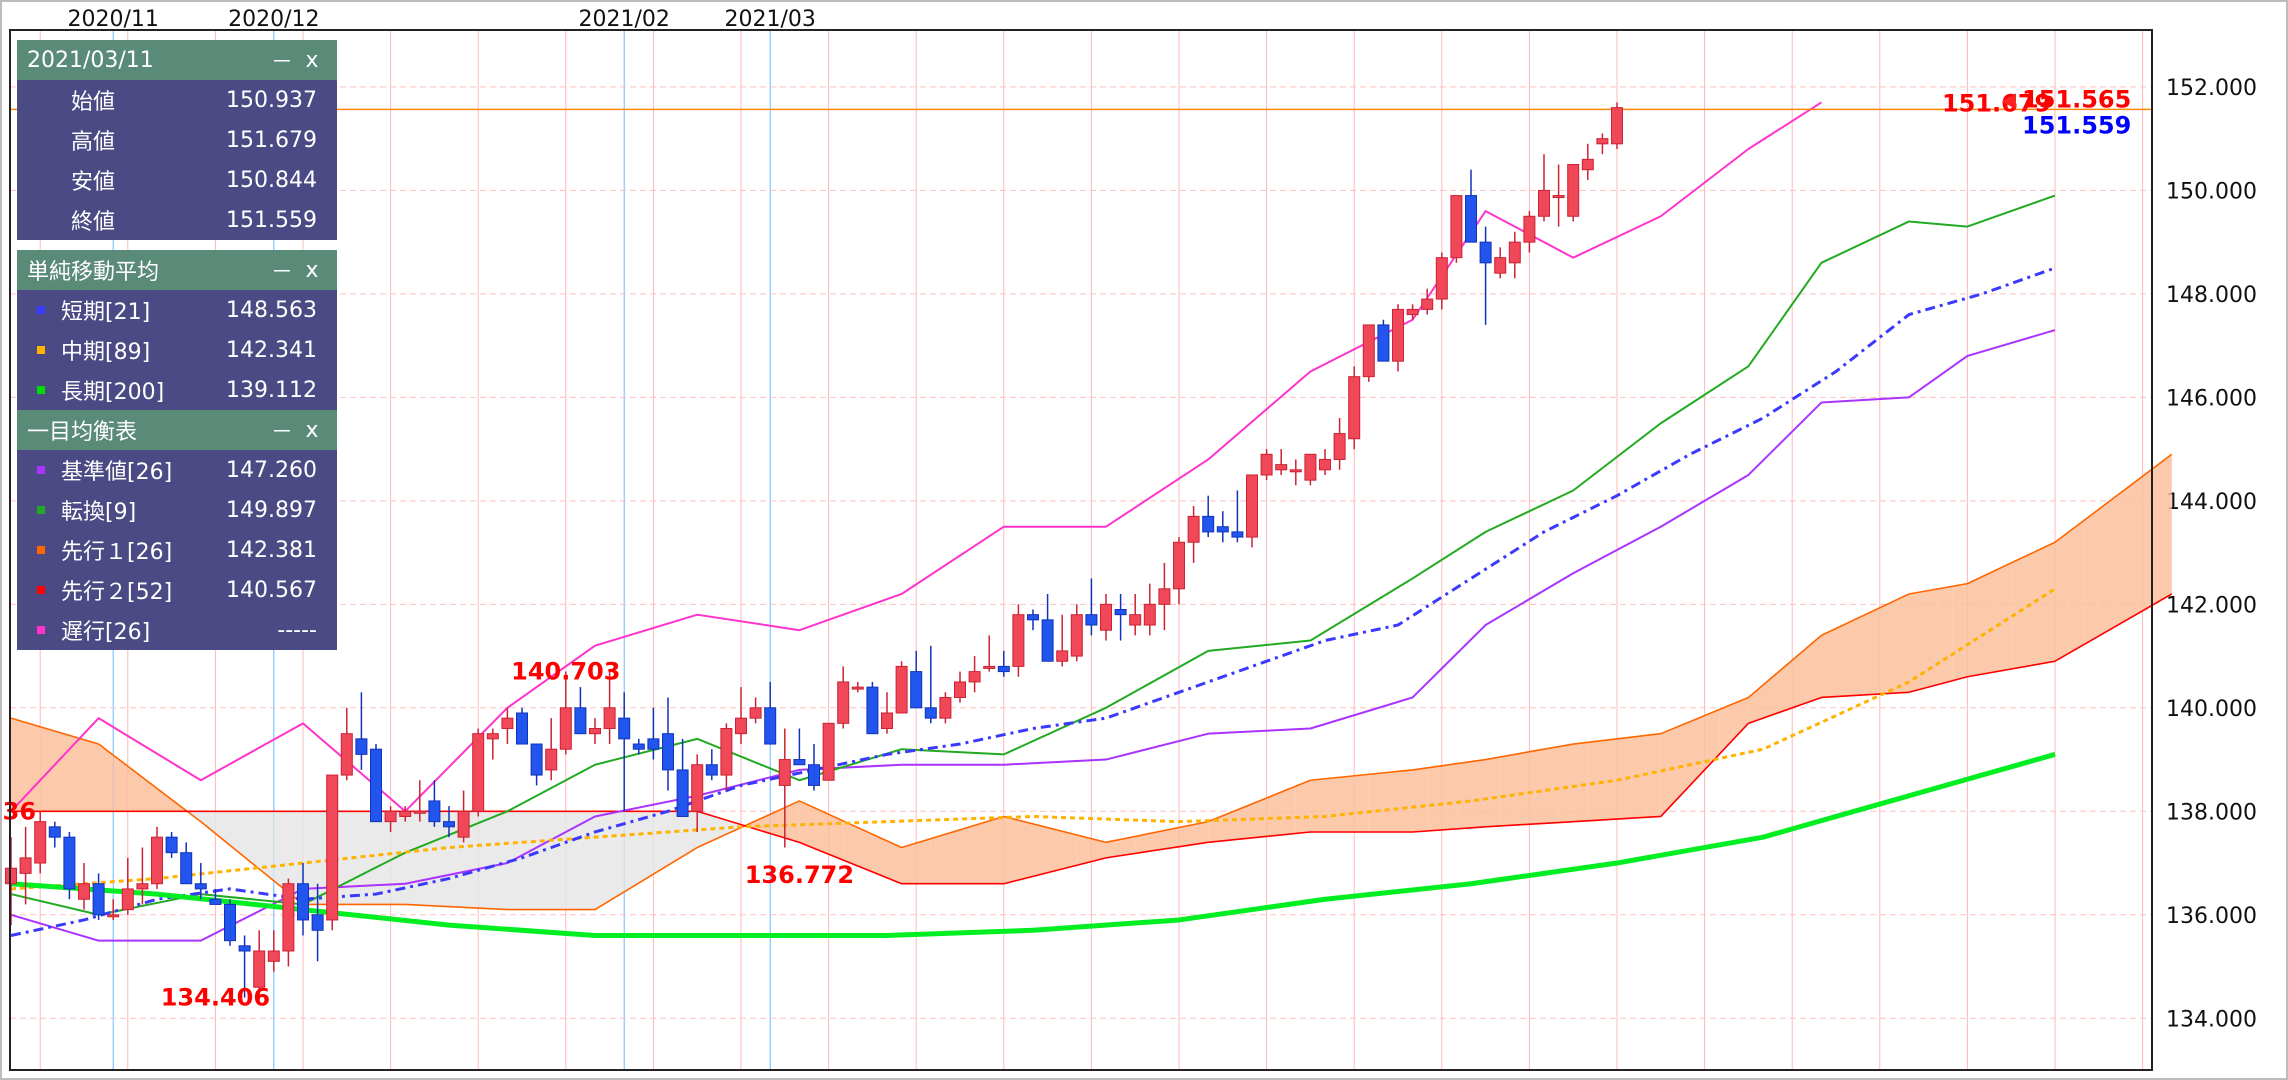 This screenshot has width=2288, height=1080. What do you see at coordinates (271, 140) in the screenshot?
I see `ohlc-value: 151.679` at bounding box center [271, 140].